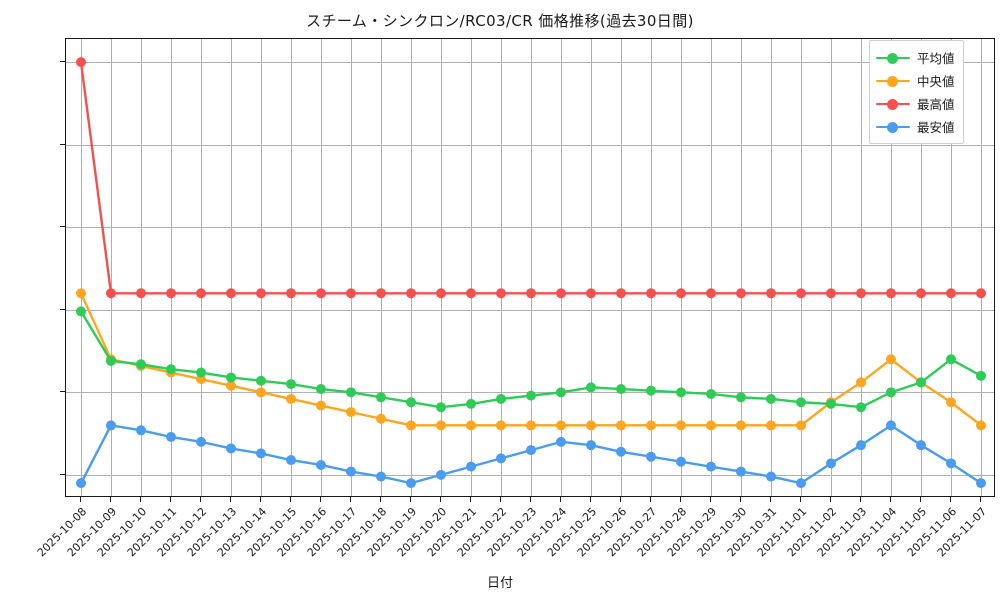 This screenshot has height=600, width=1000. I want to click on legend-item: 最安値, so click(915, 126).